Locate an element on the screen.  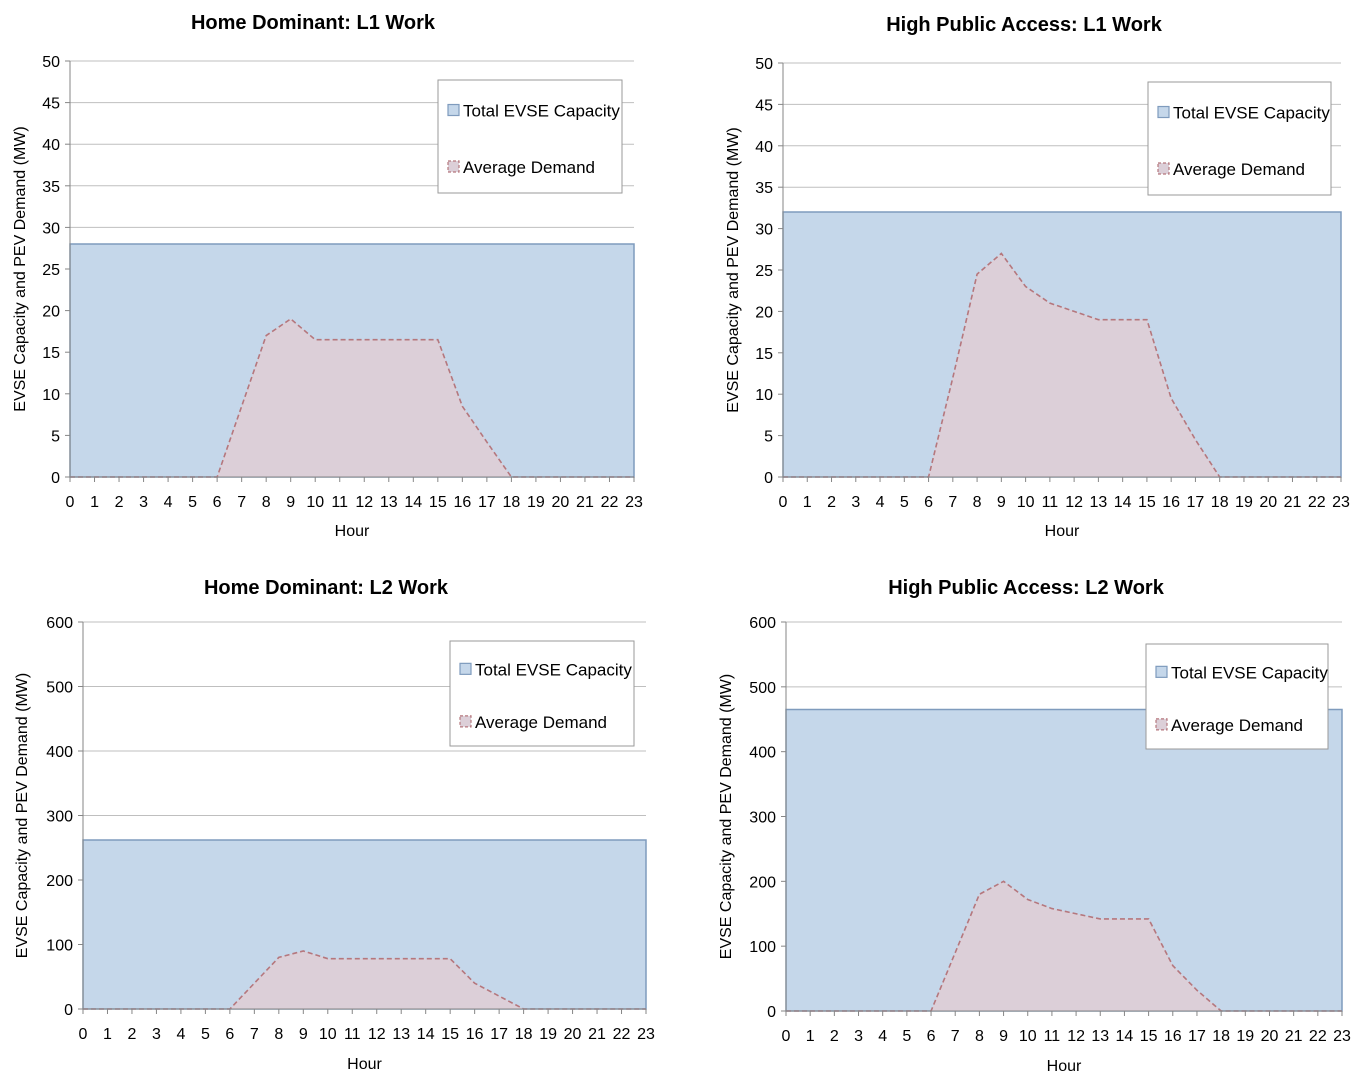
y-tick-label: 30 is located at coordinates (764, 230).